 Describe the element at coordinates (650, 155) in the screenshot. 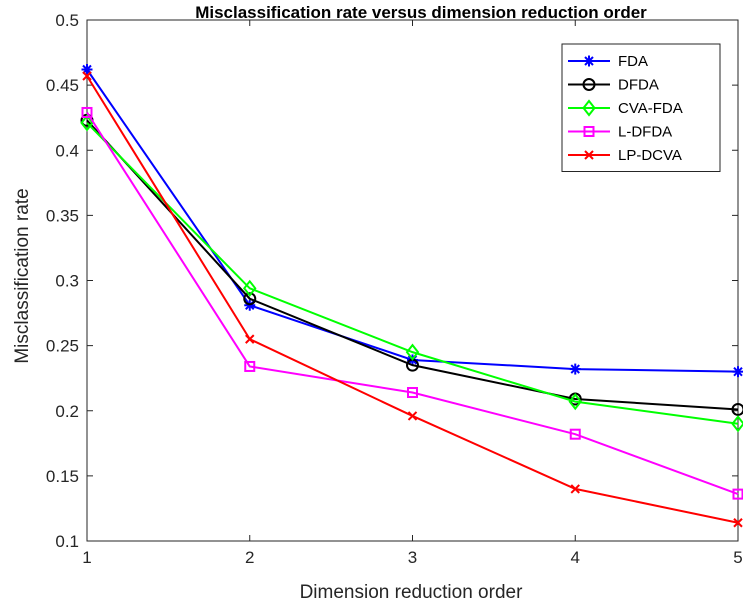

I see `legend-label: LP-DCVA` at that location.